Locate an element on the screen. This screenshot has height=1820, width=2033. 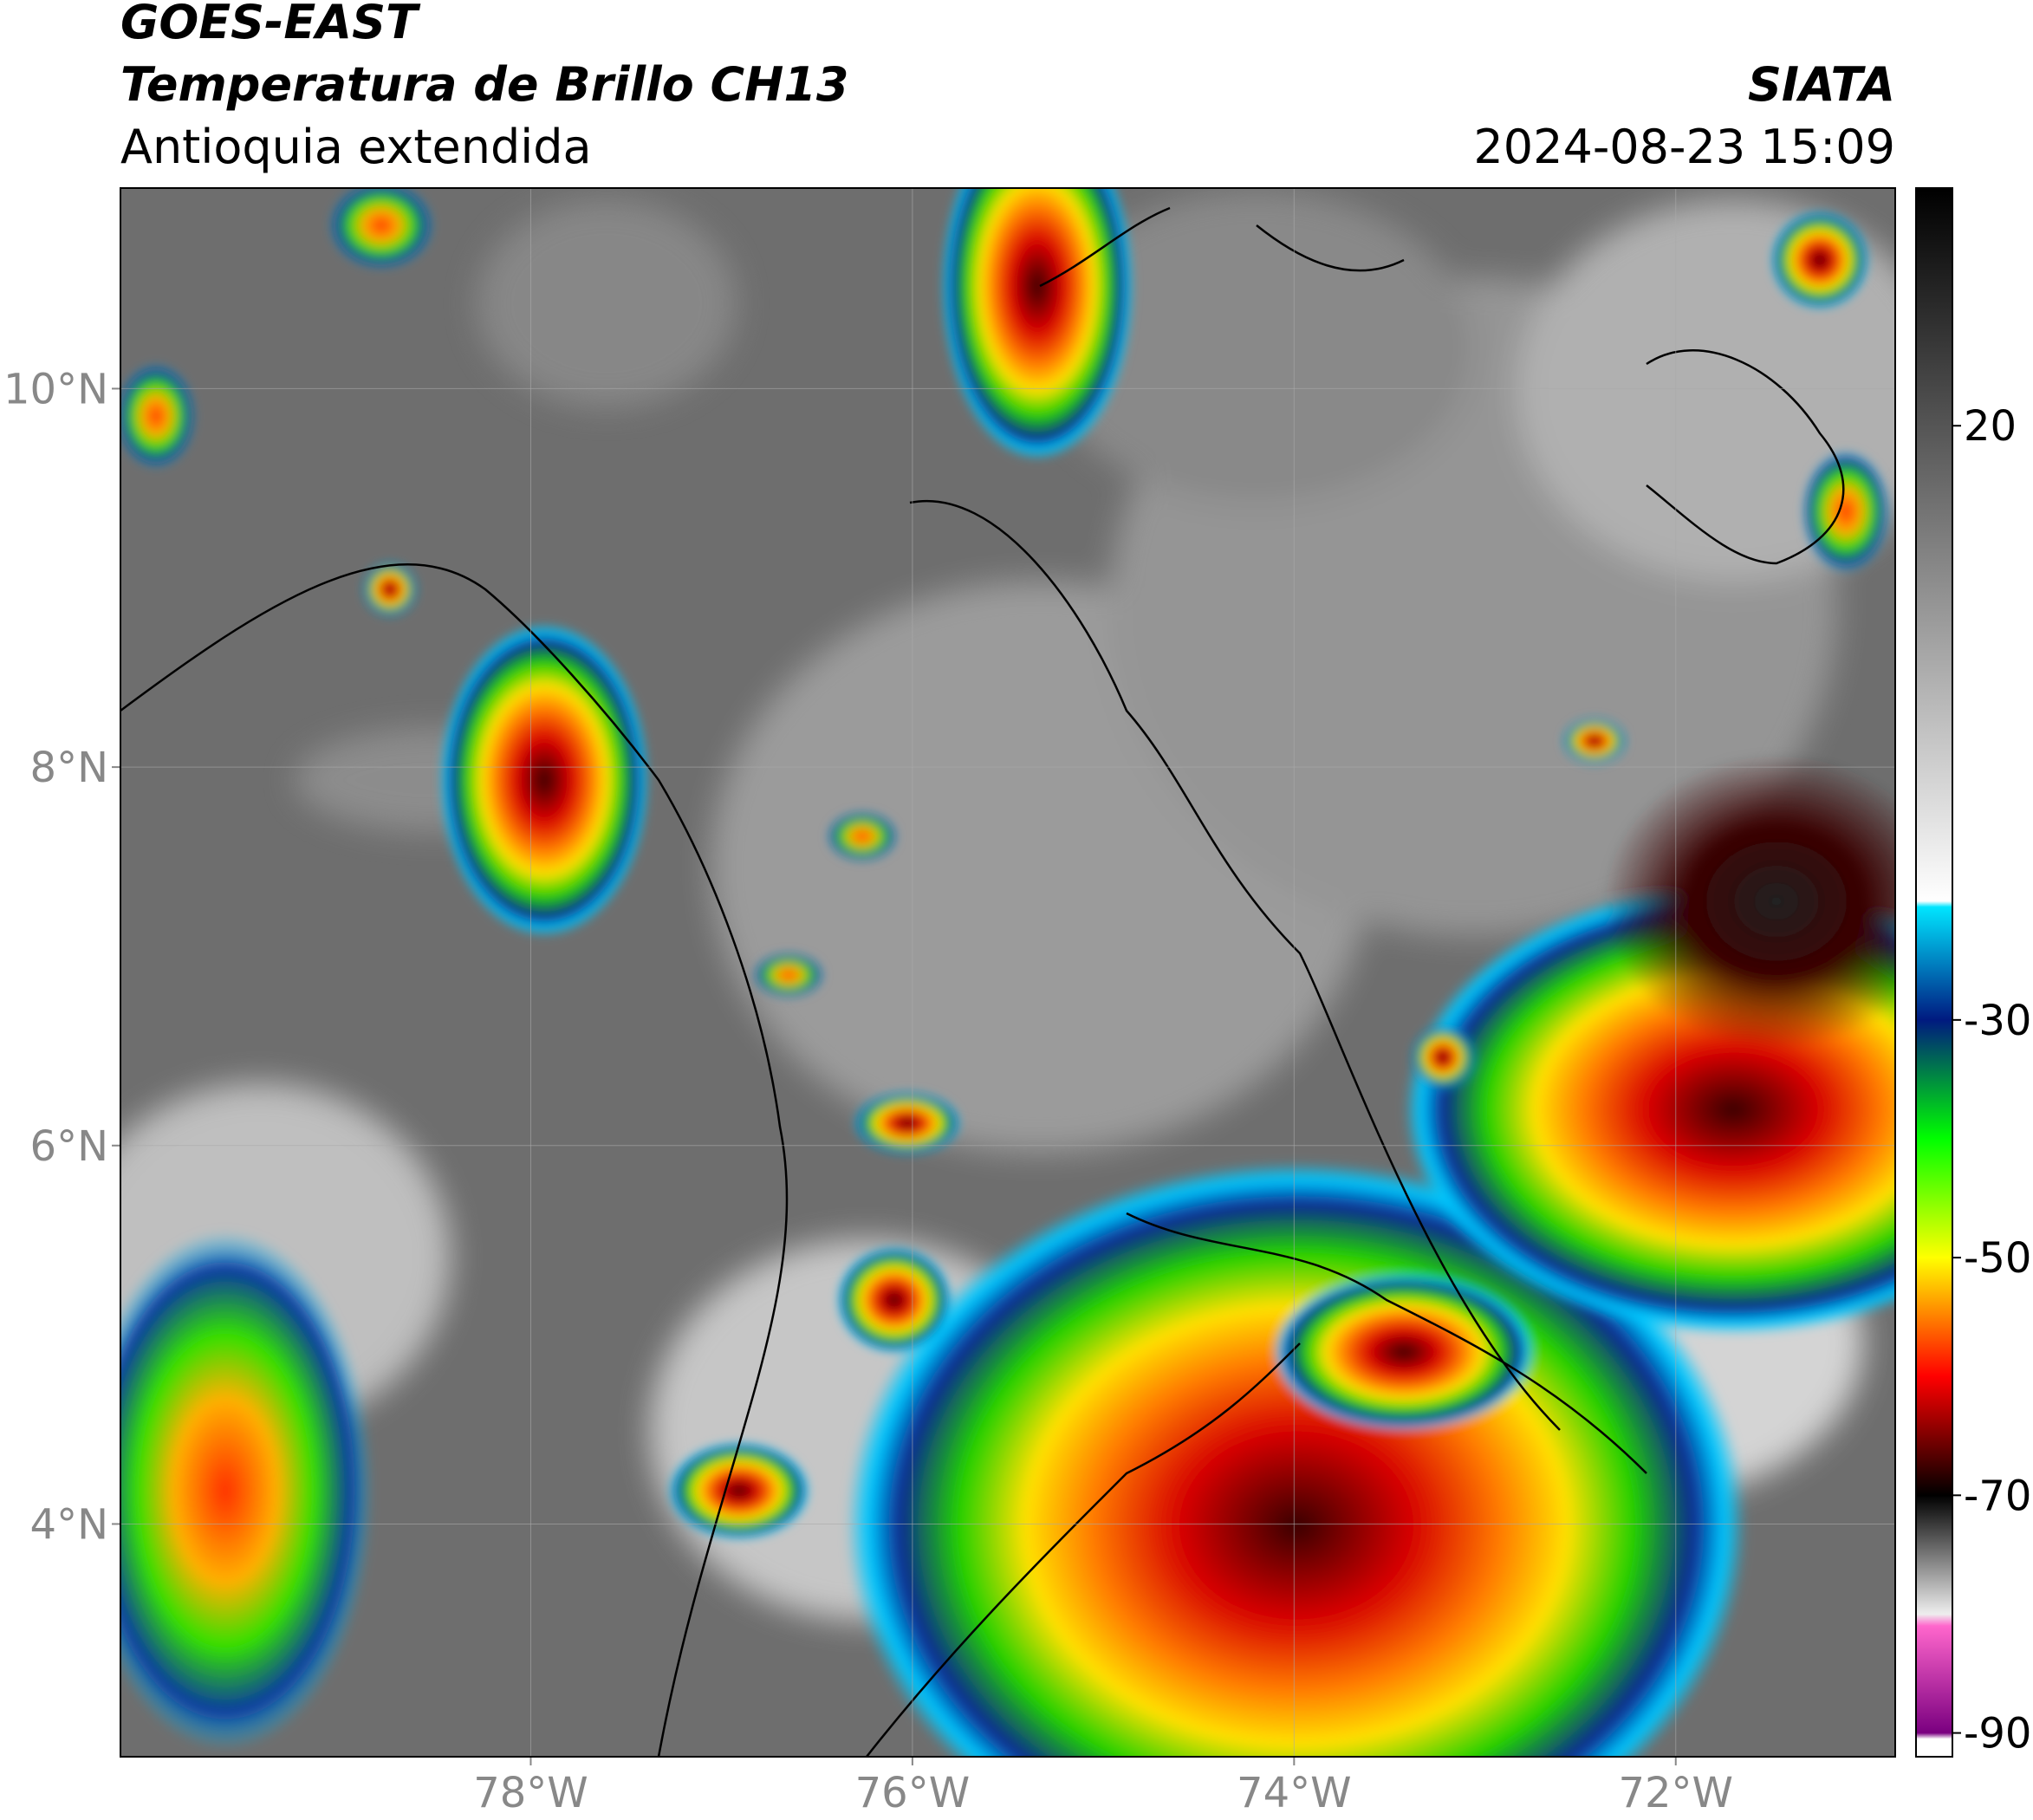
region: Antioquia extendida is located at coordinates (356, 147).